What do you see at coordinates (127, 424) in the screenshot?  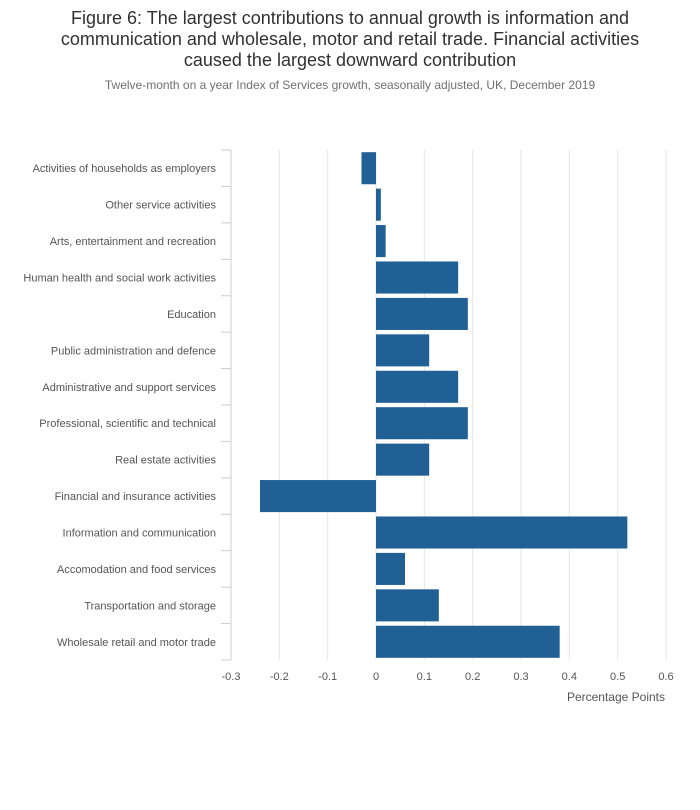 I see `category-label: Professional, scientific and technical` at bounding box center [127, 424].